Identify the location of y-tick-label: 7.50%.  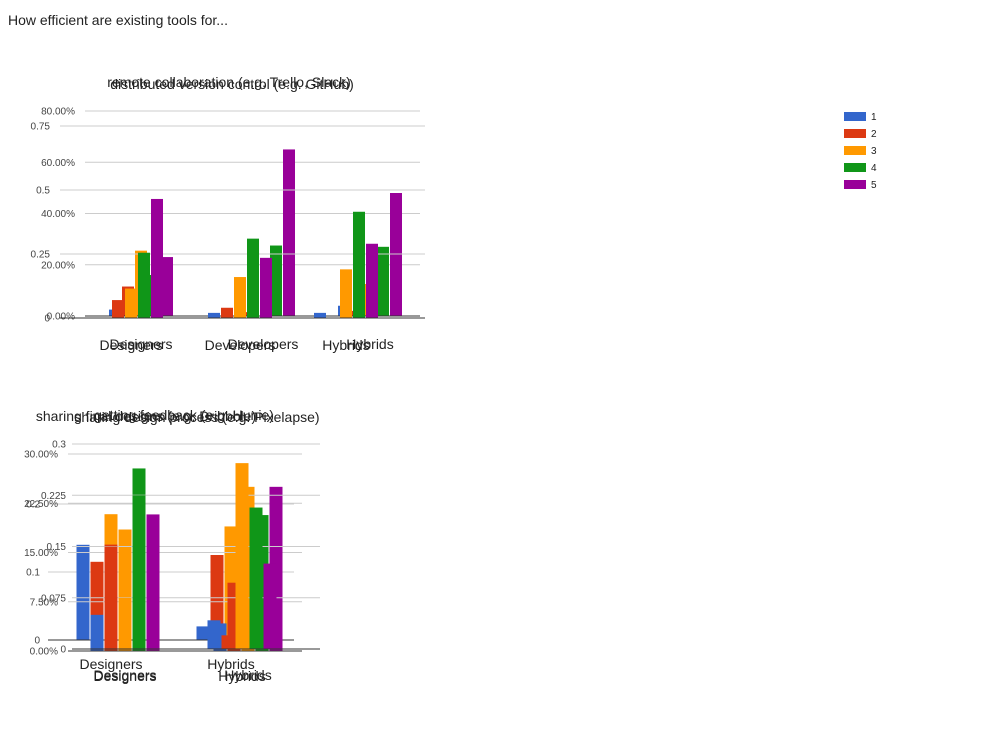
(44, 602).